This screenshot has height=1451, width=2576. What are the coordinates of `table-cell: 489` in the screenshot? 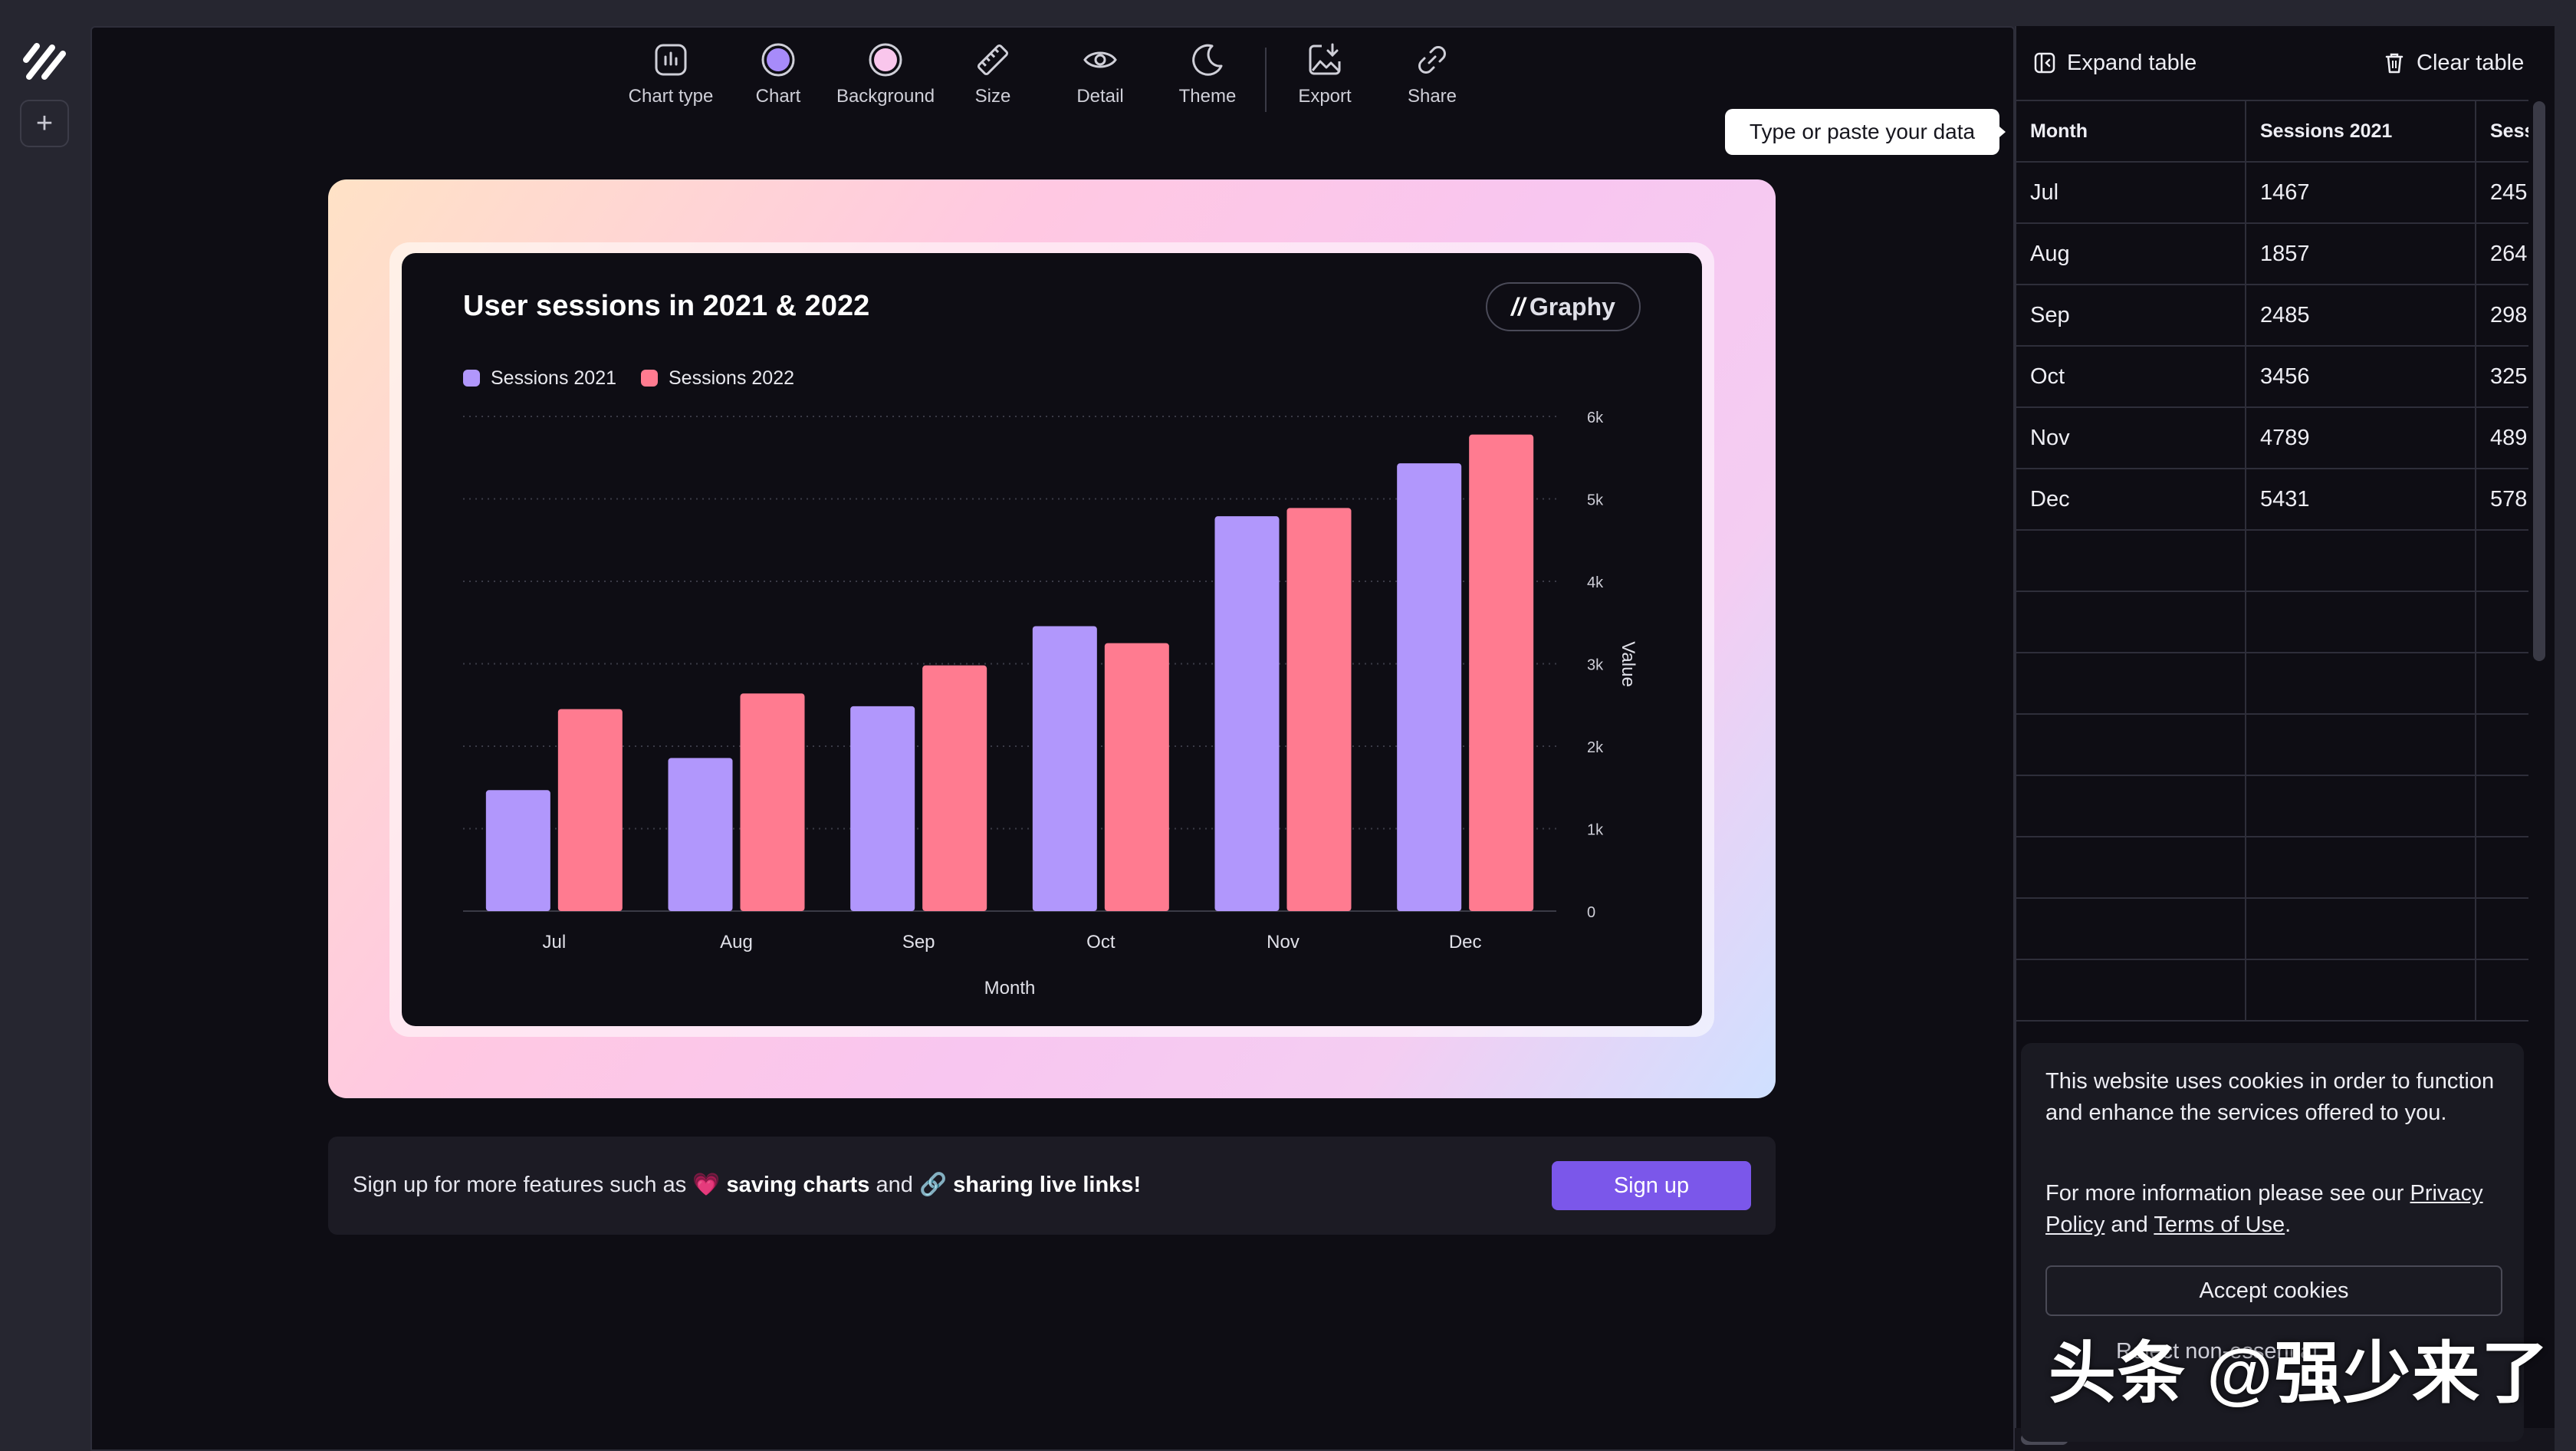 It's located at (2502, 437).